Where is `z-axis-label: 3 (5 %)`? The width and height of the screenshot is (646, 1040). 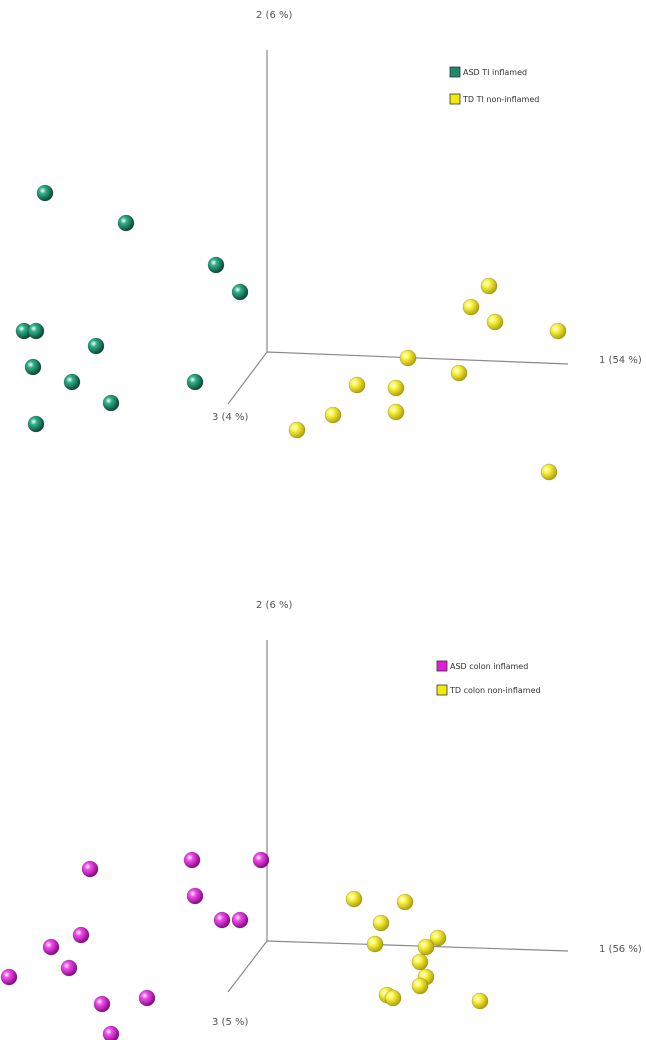 z-axis-label: 3 (5 %) is located at coordinates (230, 1022).